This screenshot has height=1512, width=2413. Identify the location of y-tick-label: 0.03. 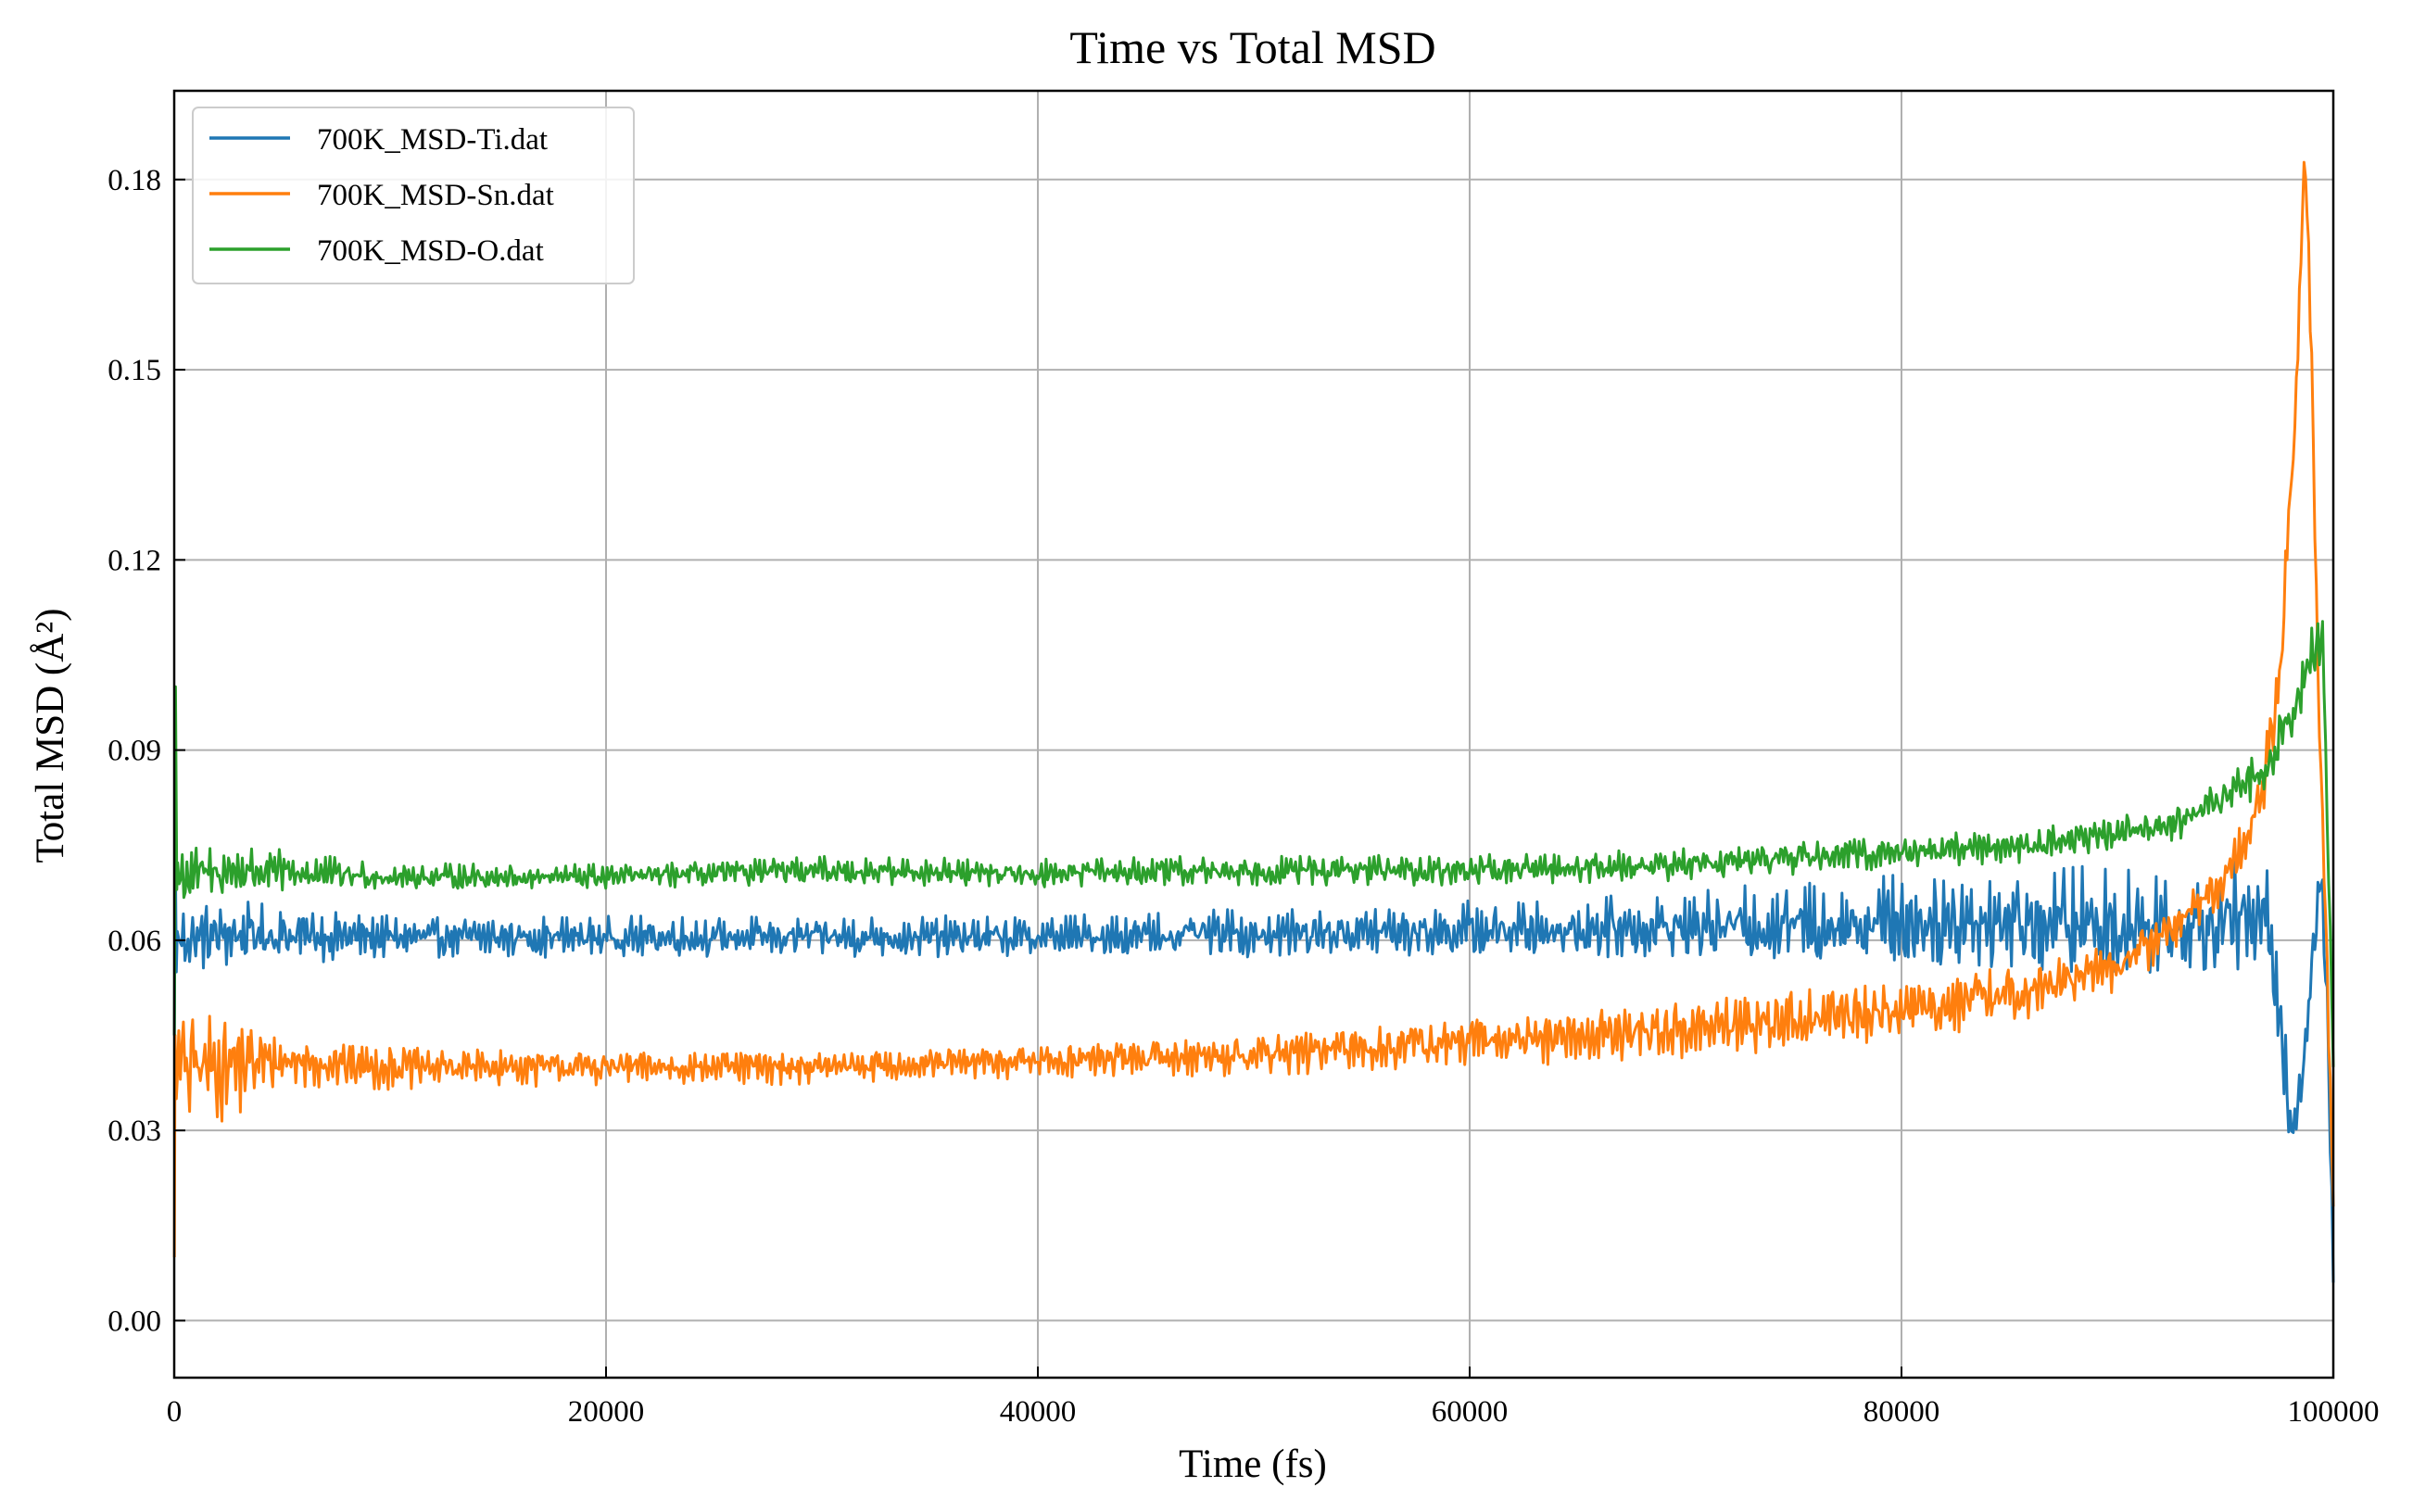
(134, 1131).